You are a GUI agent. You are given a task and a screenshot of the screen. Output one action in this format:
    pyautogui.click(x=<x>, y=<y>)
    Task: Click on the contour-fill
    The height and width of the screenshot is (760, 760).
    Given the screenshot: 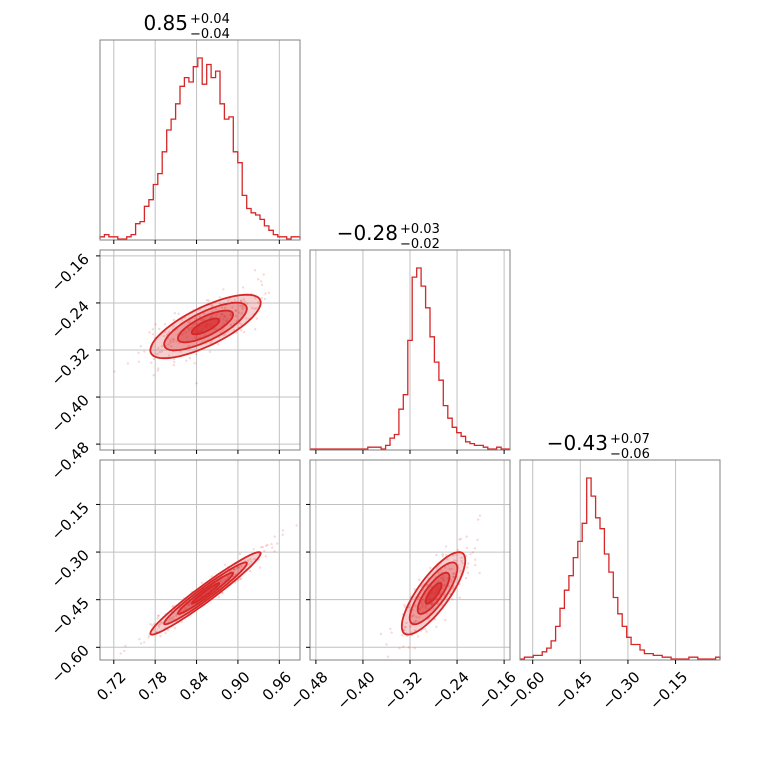 What is the action you would take?
    pyautogui.click(x=205, y=326)
    